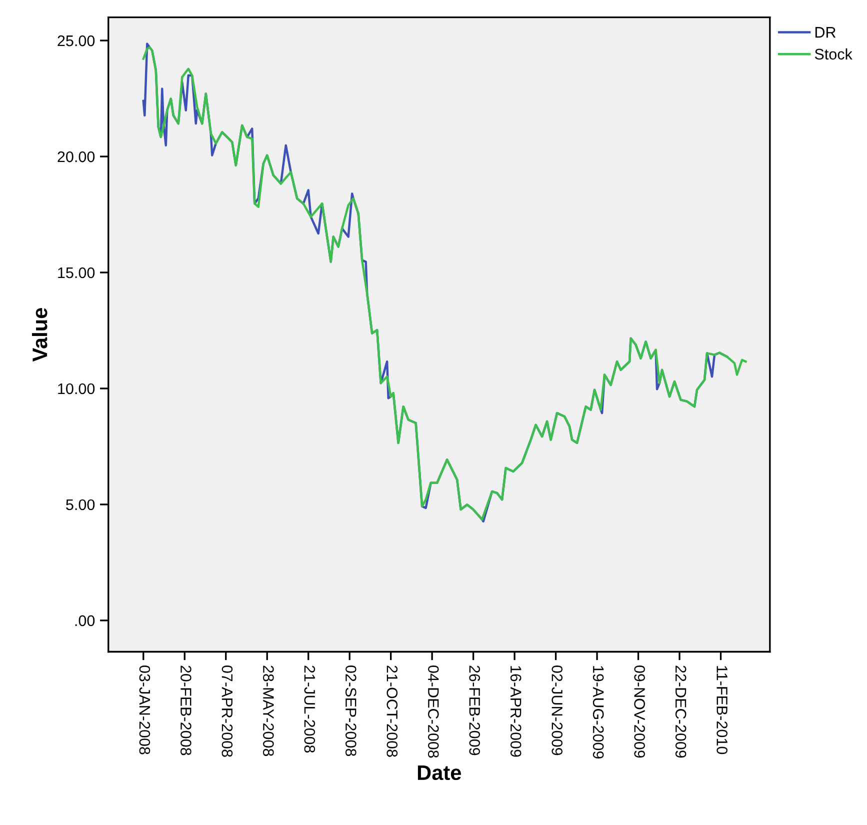  What do you see at coordinates (516, 711) in the screenshot?
I see `x-tick-label: 16-APR-2009` at bounding box center [516, 711].